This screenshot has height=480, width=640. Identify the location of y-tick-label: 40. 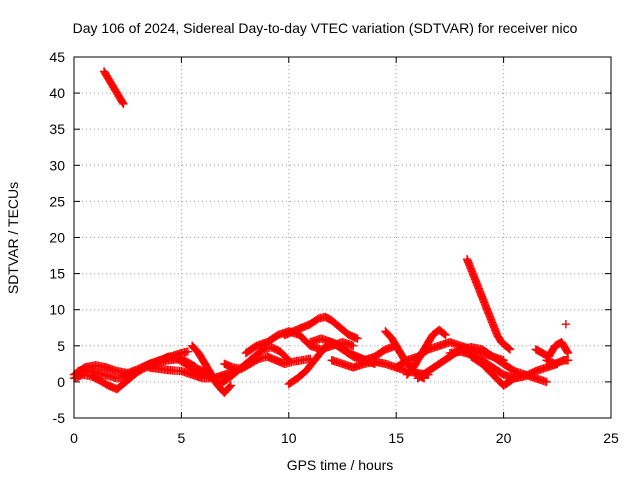
(57, 93).